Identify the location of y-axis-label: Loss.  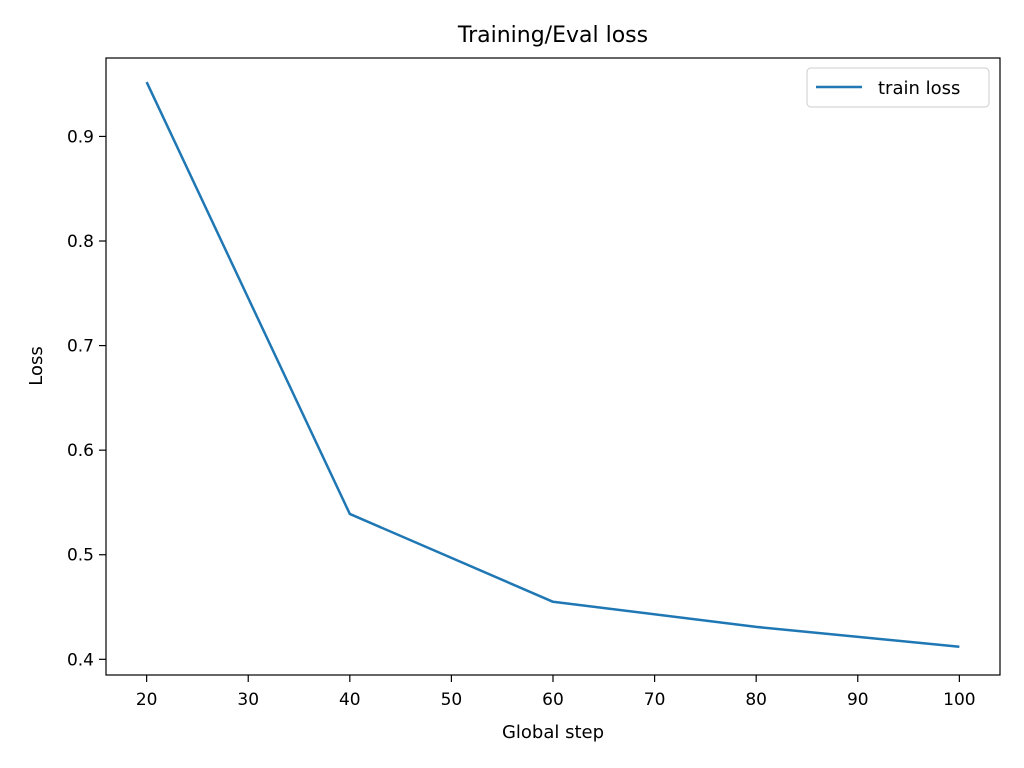
(36, 365).